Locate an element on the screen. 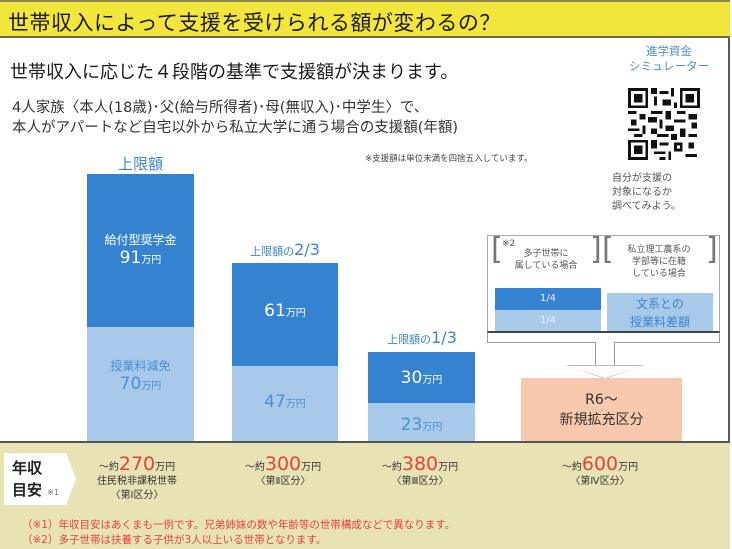 Image resolution: width=732 pixels, height=549 pixels. income-tag-line-2: 目安 ※1 is located at coordinates (35, 489).